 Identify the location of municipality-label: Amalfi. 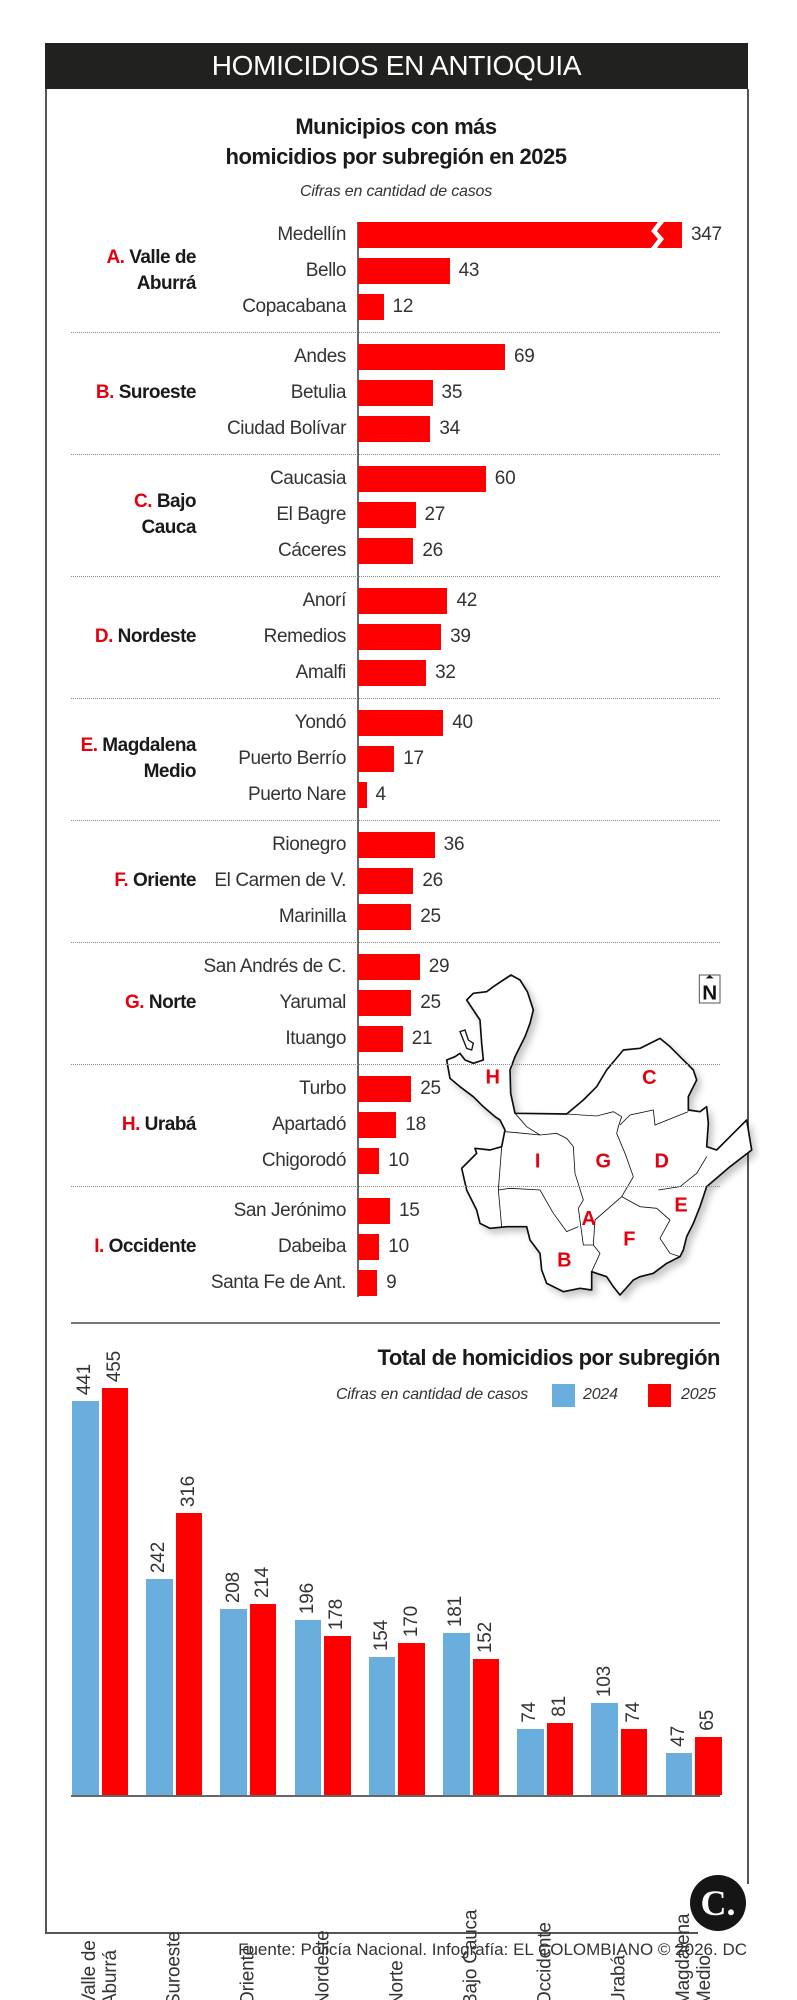
(321, 672).